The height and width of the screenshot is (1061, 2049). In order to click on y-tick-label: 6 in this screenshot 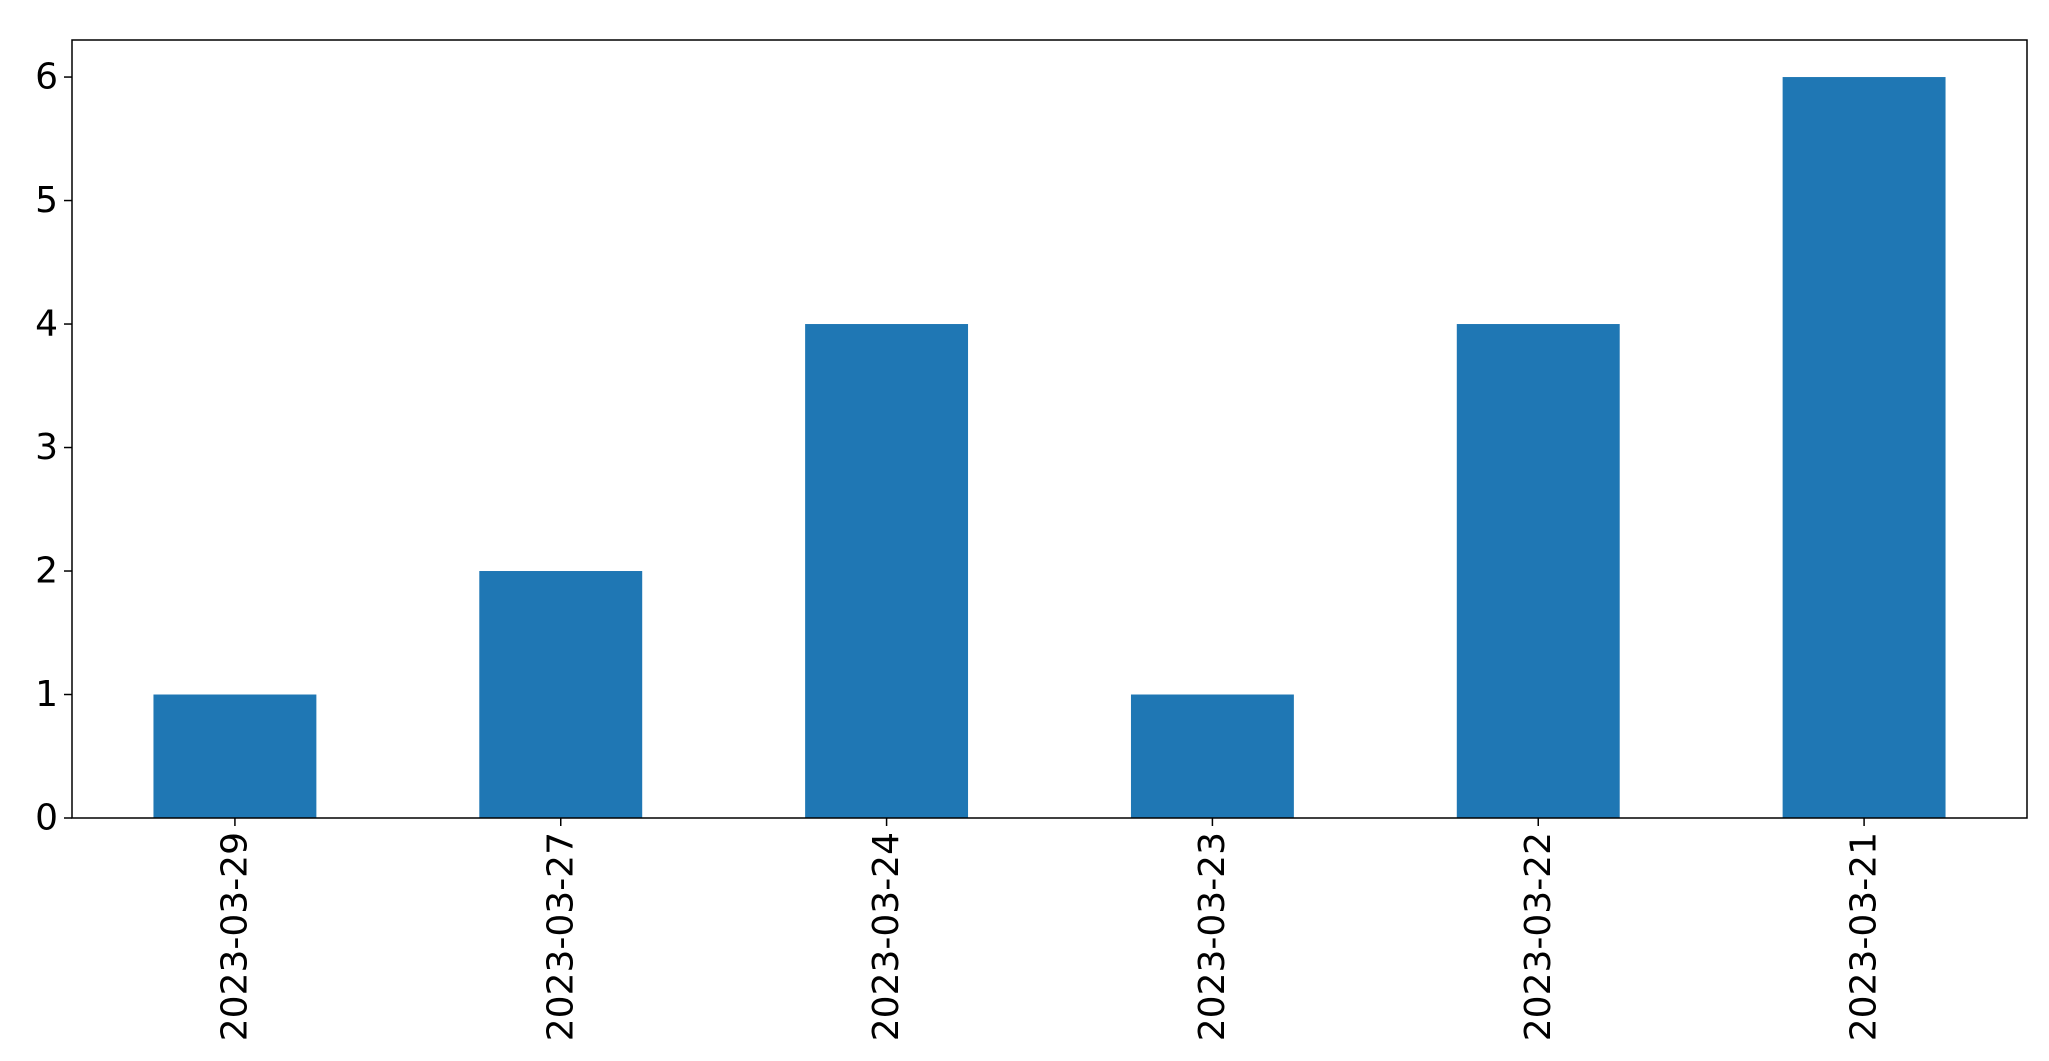, I will do `click(46, 77)`.